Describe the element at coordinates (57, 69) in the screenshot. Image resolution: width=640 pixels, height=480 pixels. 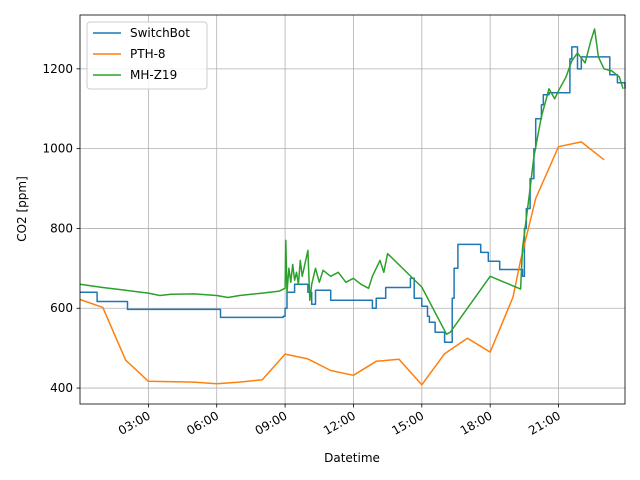
I see `y-tick-label: 1200` at that location.